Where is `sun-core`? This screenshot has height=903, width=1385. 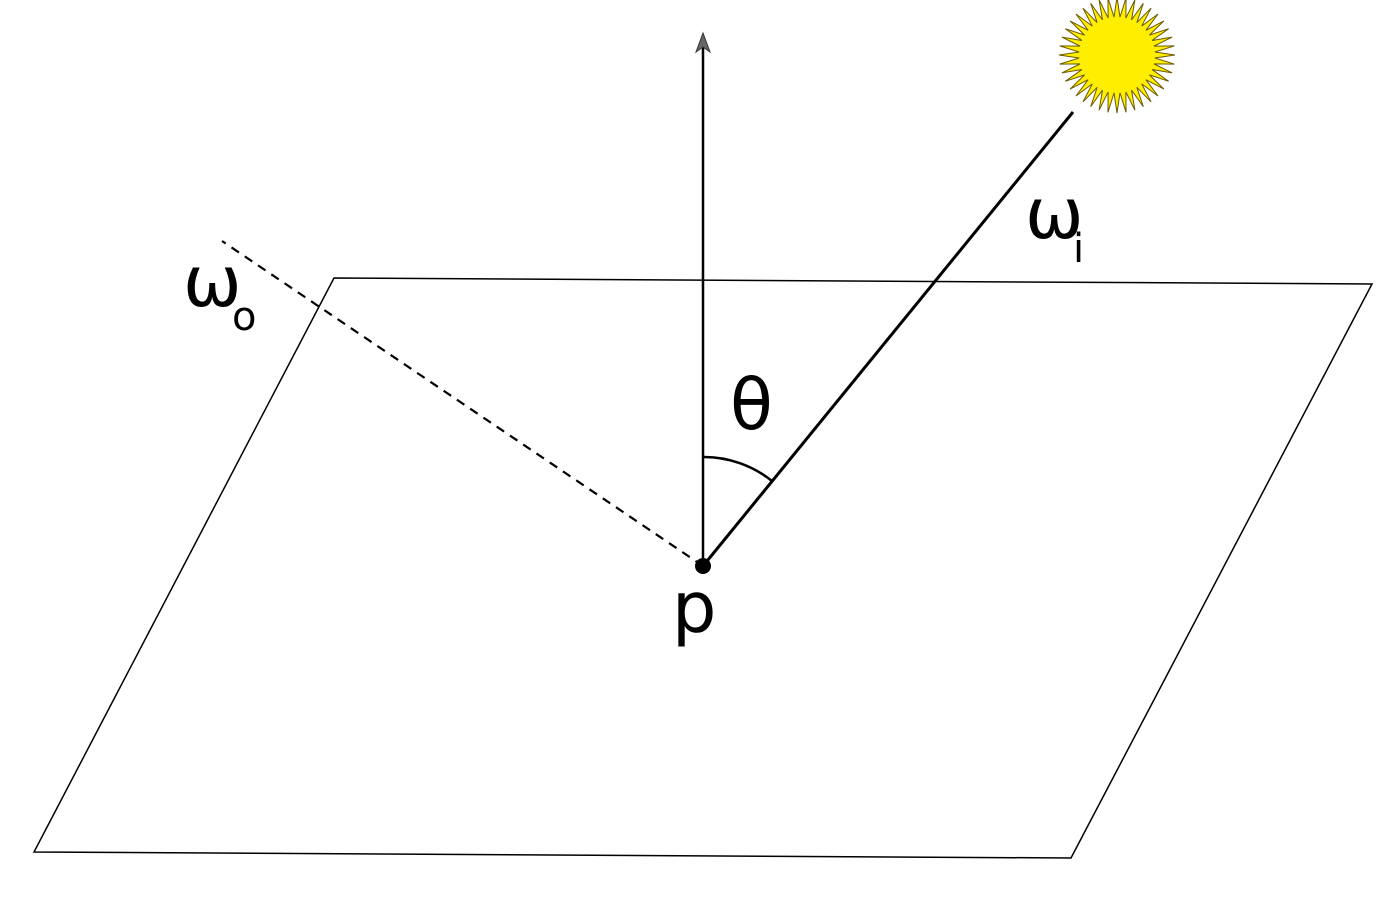
sun-core is located at coordinates (1117, 55).